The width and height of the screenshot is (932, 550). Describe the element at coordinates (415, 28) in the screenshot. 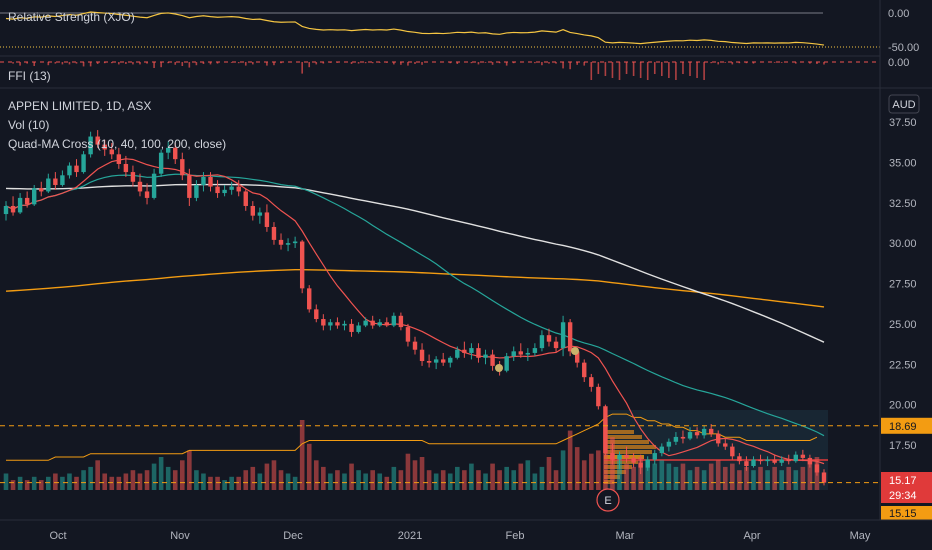

I see `rs-line` at that location.